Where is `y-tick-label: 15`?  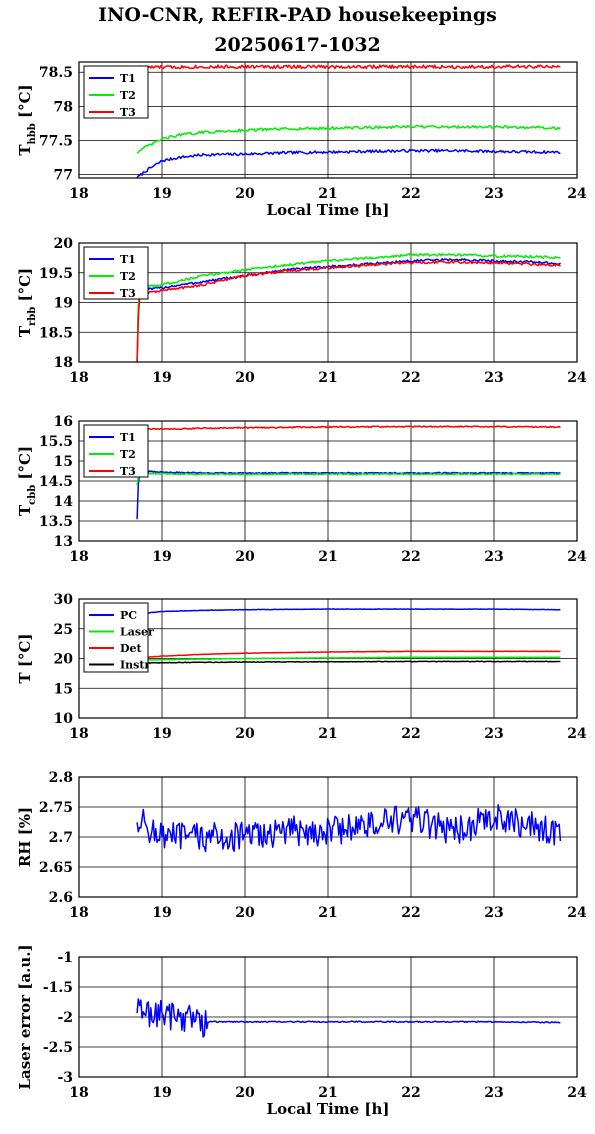
y-tick-label: 15 is located at coordinates (63, 462).